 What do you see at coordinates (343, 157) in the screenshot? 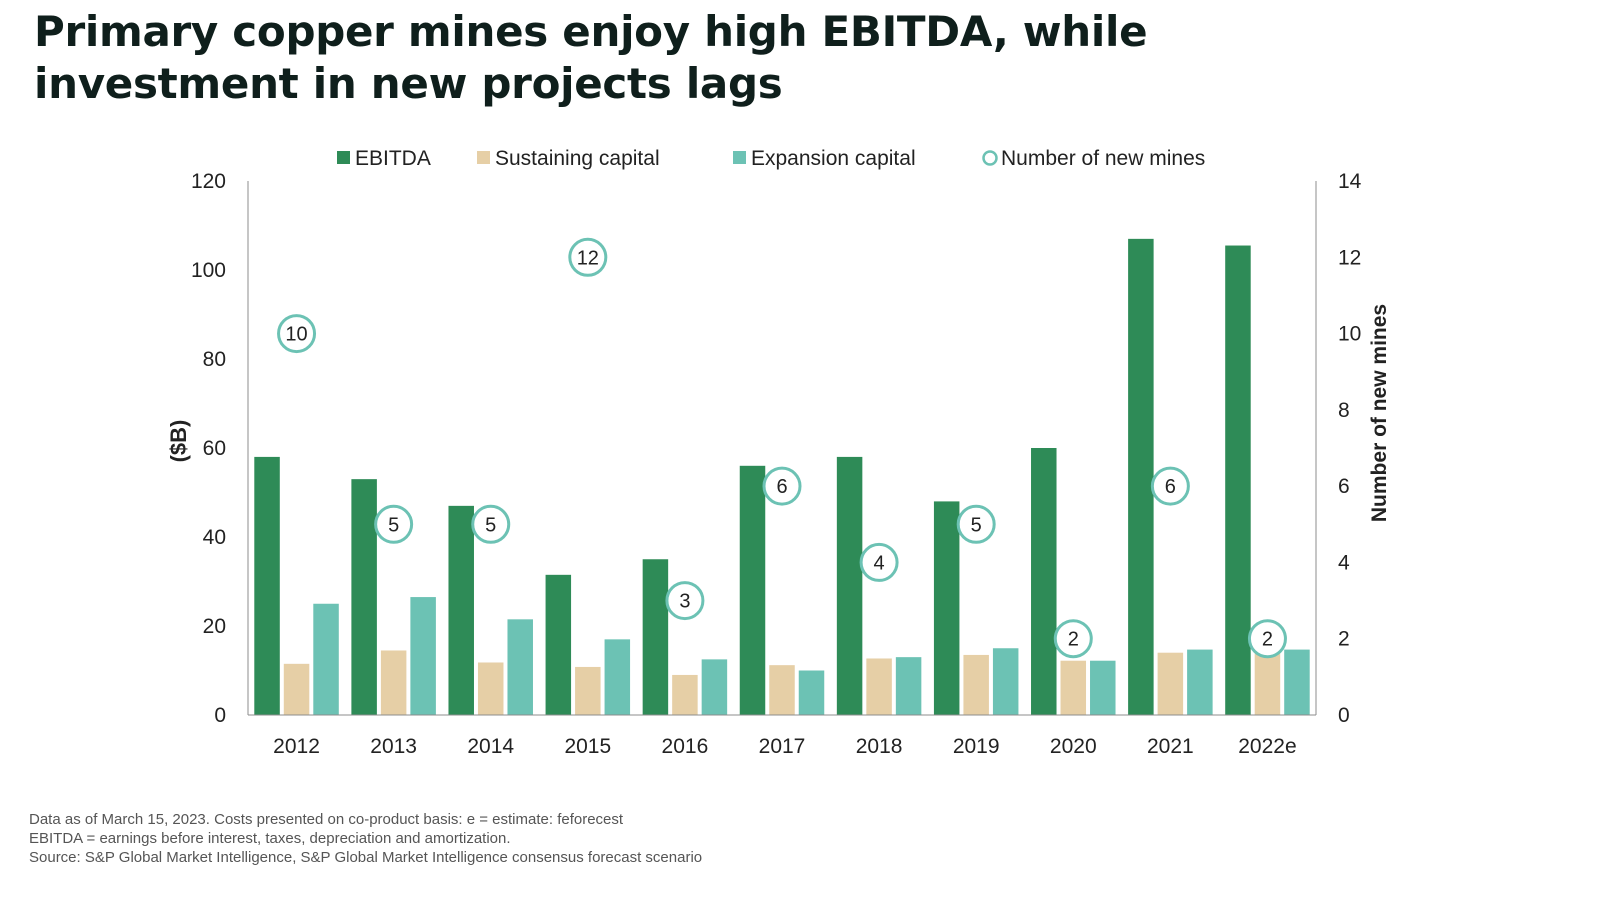
I see `legend-swatch-ebitda` at bounding box center [343, 157].